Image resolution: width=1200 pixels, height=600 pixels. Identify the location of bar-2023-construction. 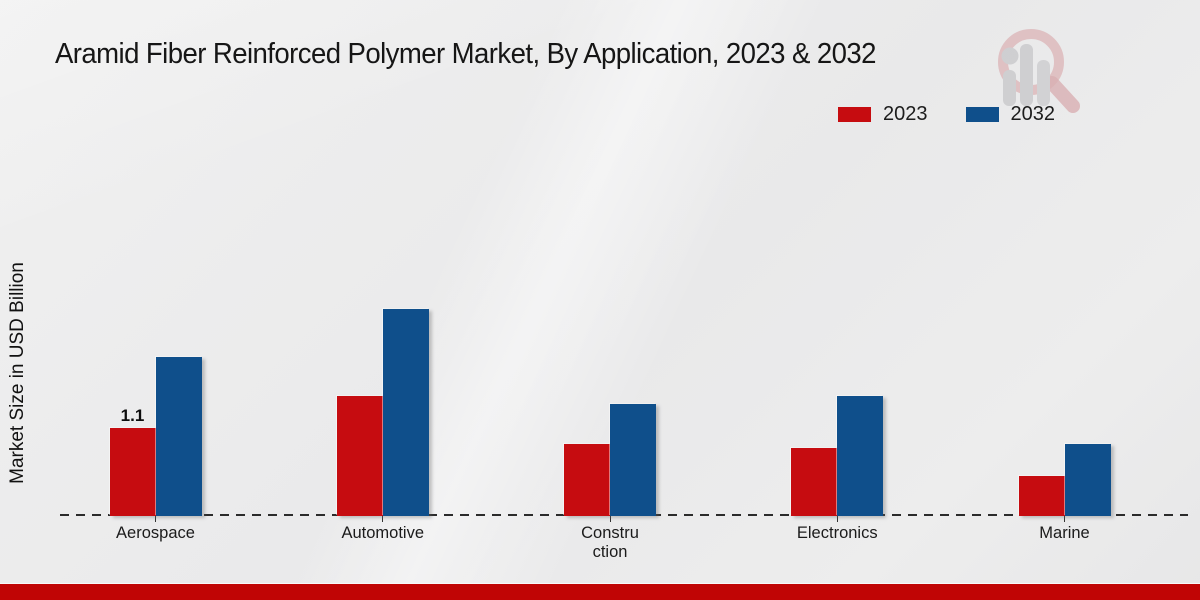
(587, 479).